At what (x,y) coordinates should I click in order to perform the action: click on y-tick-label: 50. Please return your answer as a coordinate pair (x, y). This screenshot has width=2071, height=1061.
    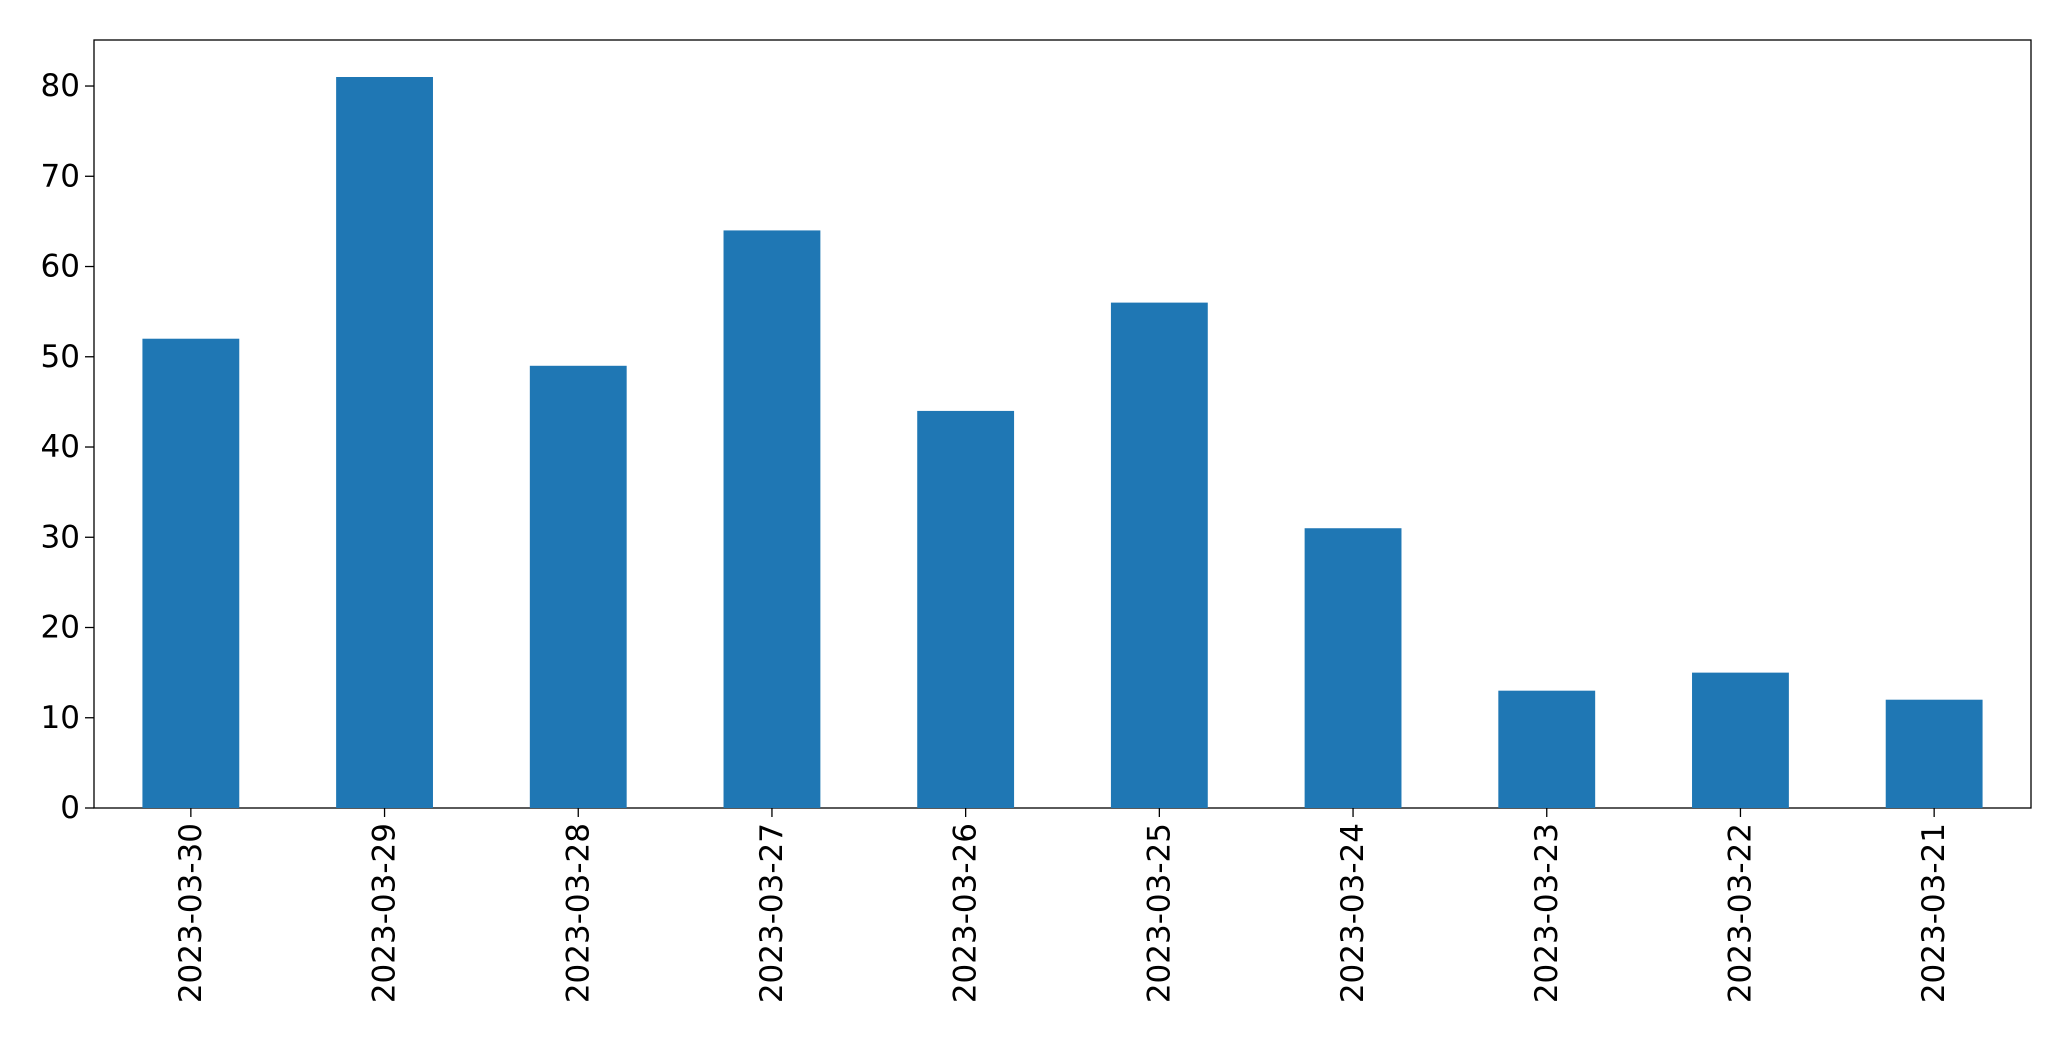
    Looking at the image, I should click on (60, 357).